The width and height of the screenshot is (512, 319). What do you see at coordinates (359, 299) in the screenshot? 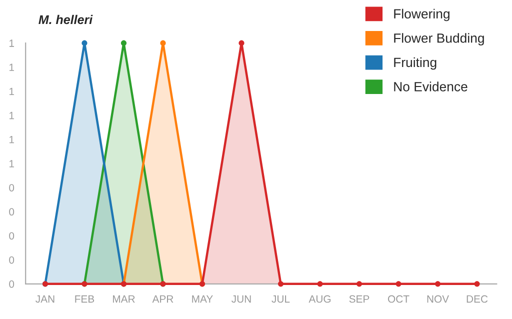
I see `x-tick-label: SEP` at bounding box center [359, 299].